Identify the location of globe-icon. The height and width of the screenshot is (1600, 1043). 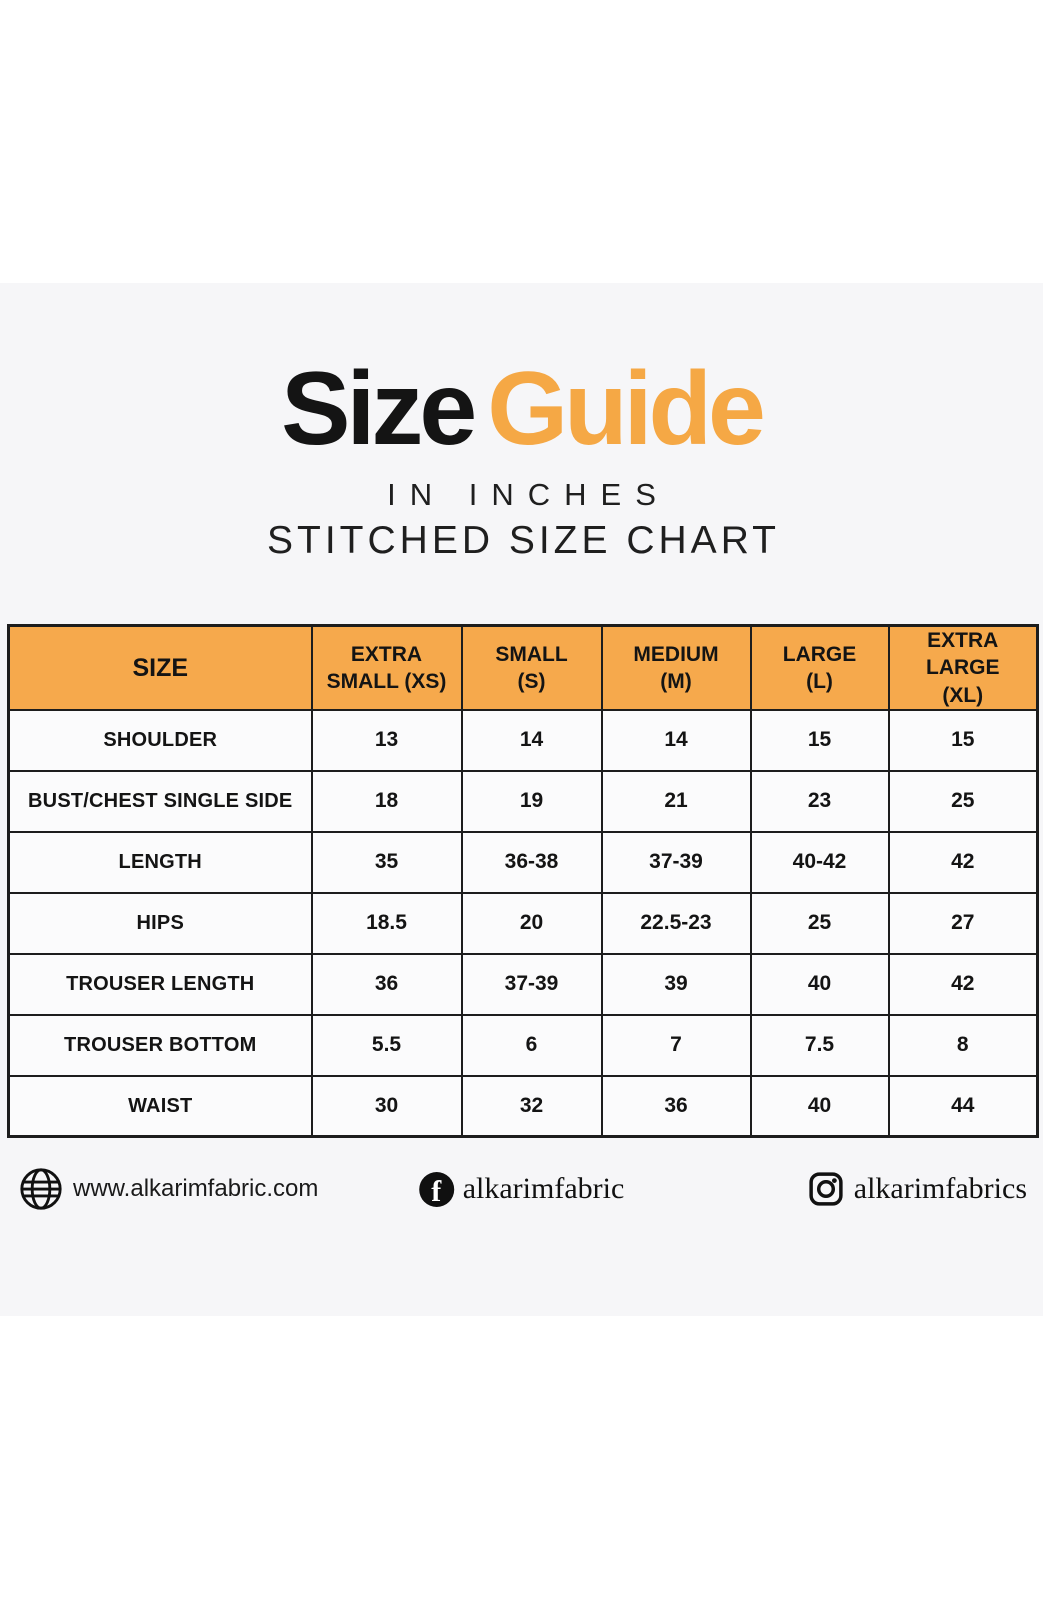
(41, 1189).